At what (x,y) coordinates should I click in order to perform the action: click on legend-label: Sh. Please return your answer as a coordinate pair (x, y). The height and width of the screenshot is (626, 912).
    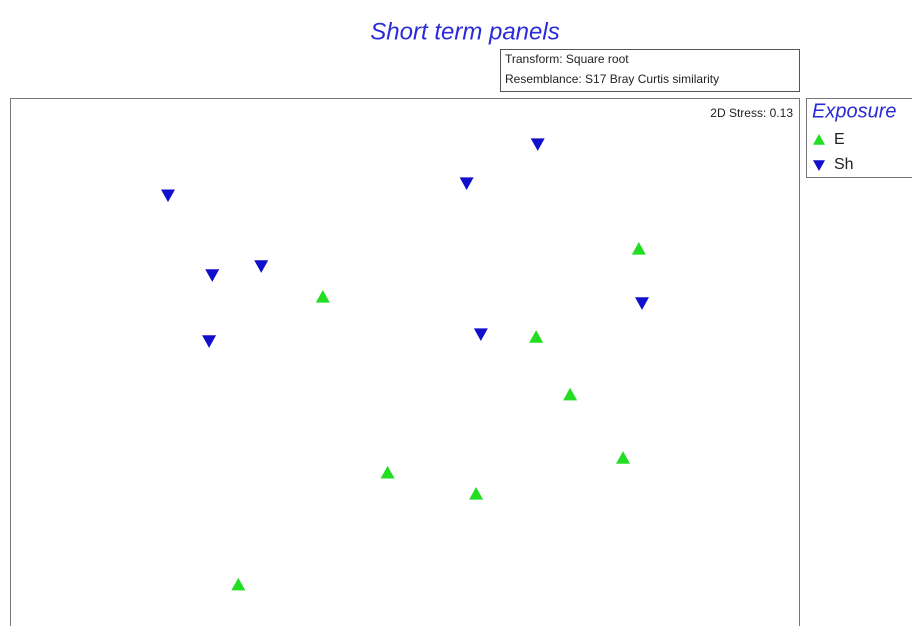
    Looking at the image, I should click on (844, 164).